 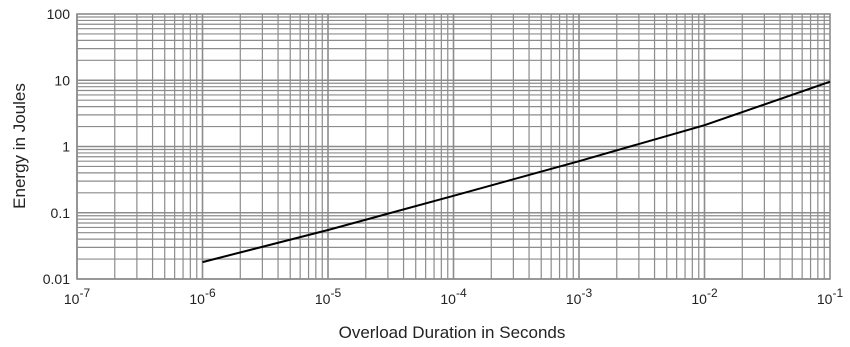 I want to click on x-axis-ticks: 10⁻⁷ 10⁻⁶ 10⁻⁵ 10⁻⁴ 10⁻³ 10⁻² 10⁻¹, so click(x=454, y=296).